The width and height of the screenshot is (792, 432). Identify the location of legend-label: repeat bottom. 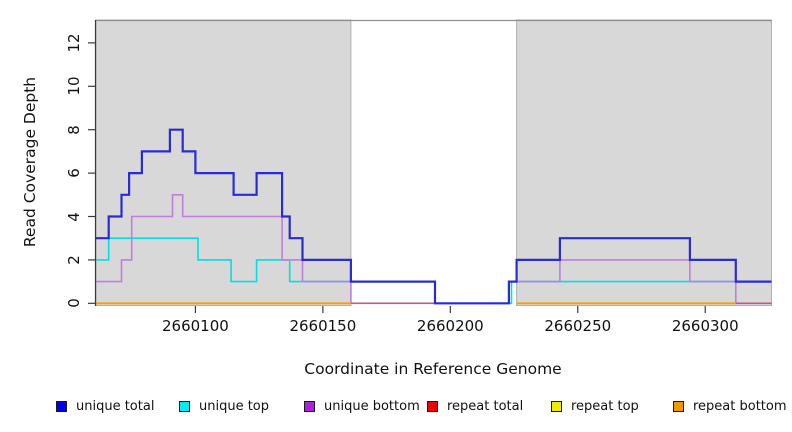
(740, 406).